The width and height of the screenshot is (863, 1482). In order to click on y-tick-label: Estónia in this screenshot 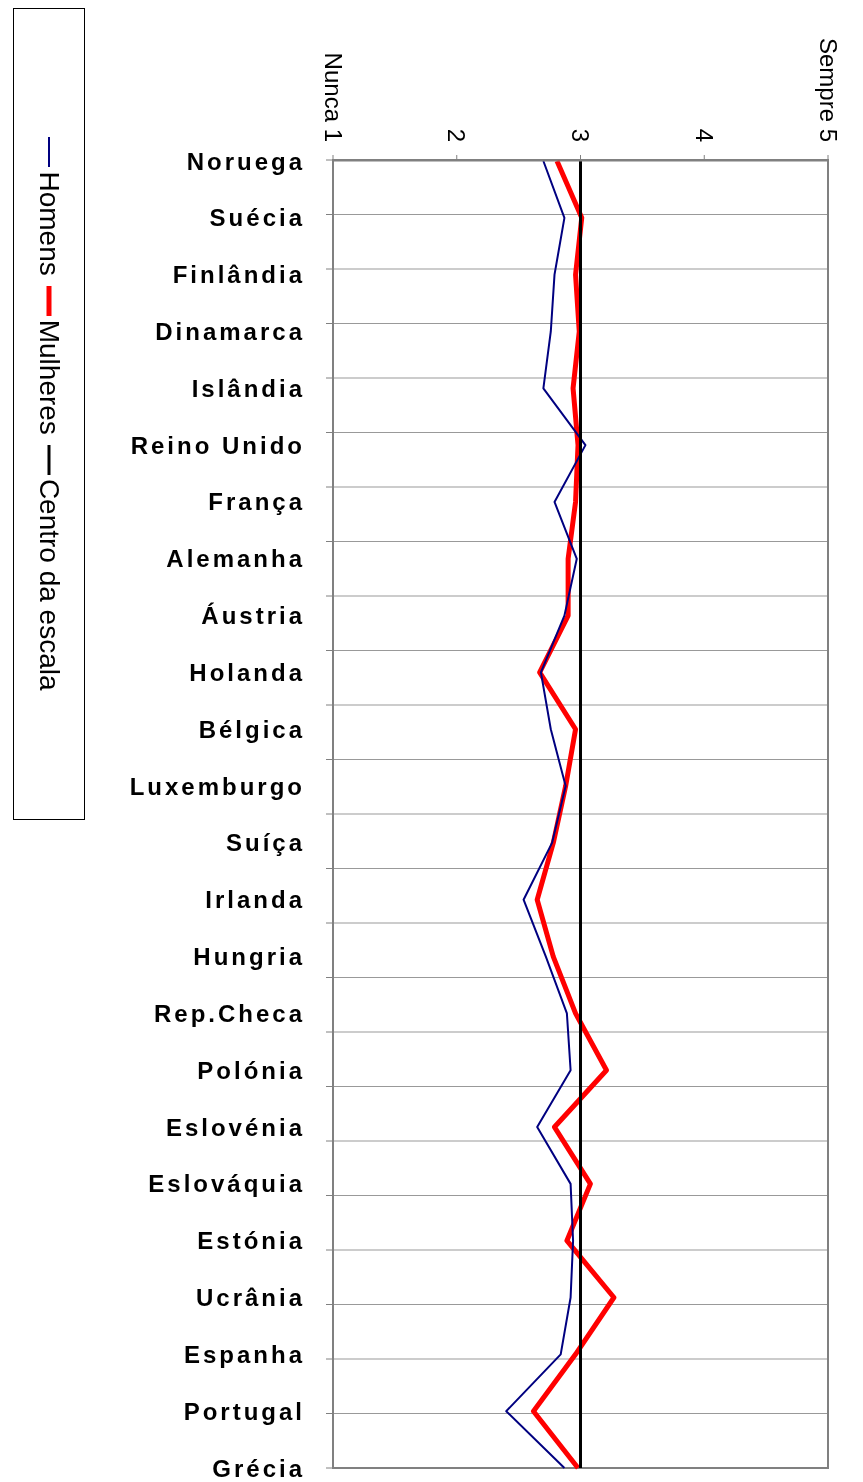, I will do `click(251, 1241)`.